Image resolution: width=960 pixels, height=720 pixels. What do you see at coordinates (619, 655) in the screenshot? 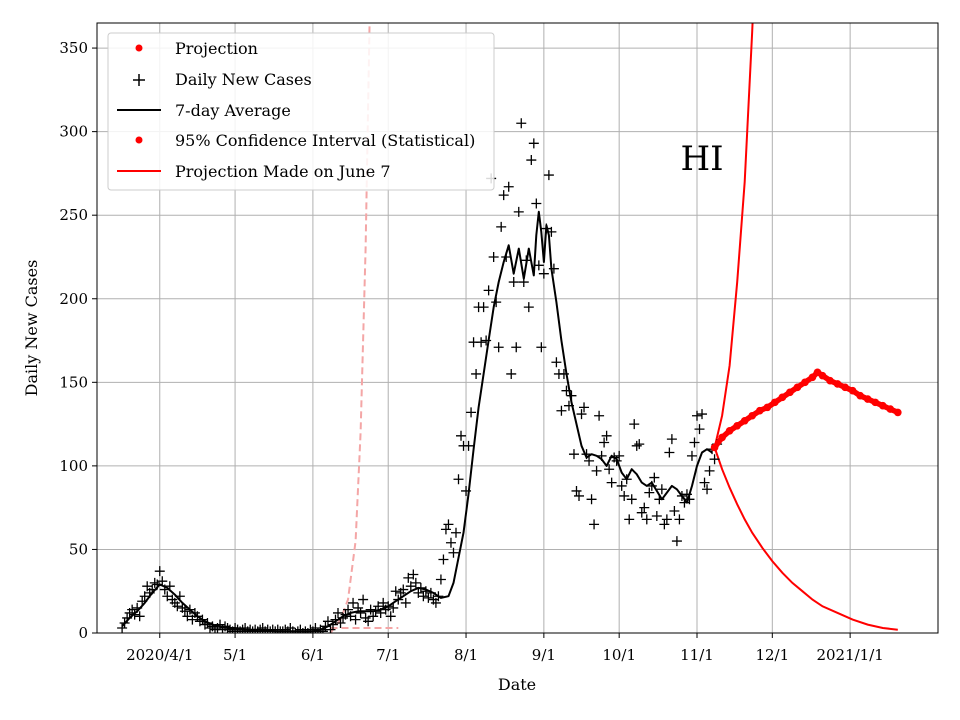
I see `x-tick-label: 10/1` at bounding box center [619, 655].